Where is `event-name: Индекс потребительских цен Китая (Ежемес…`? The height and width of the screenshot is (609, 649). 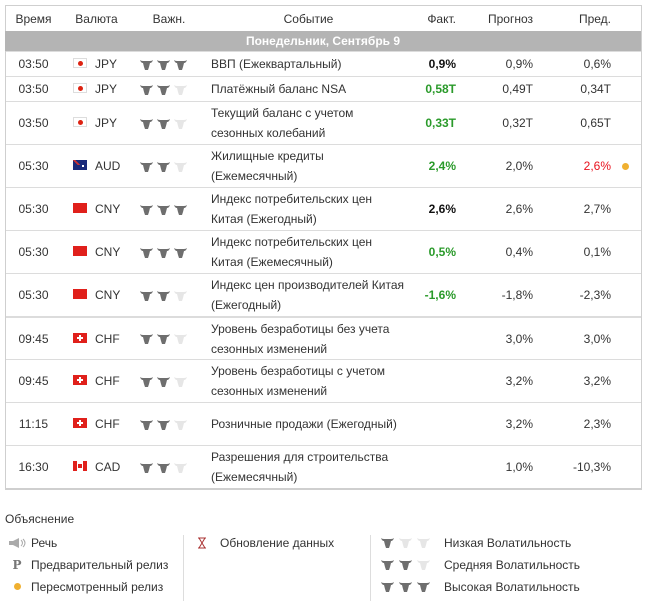
event-name: Индекс потребительских цен Китая (Ежемес… is located at coordinates (292, 252).